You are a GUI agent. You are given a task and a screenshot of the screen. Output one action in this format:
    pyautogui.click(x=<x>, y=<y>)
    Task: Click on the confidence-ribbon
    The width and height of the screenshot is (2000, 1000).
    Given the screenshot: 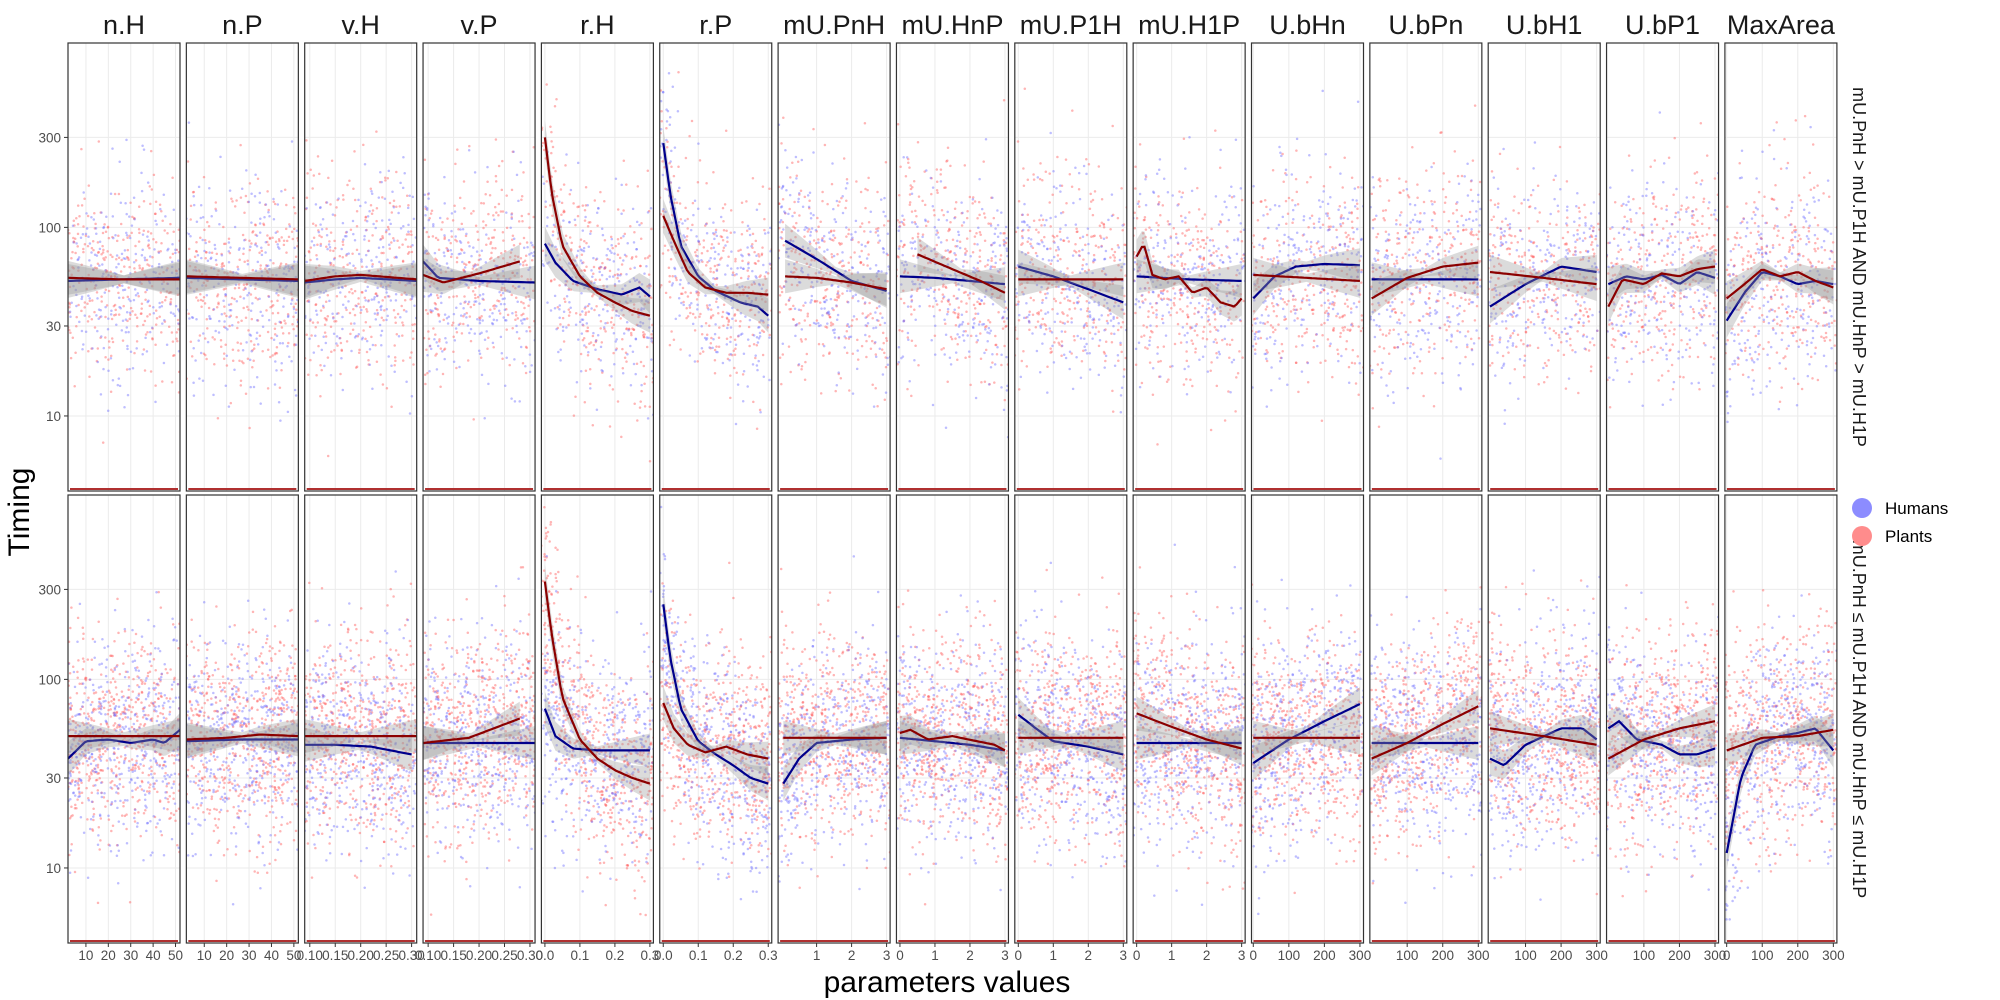 What is the action you would take?
    pyautogui.click(x=242, y=738)
    